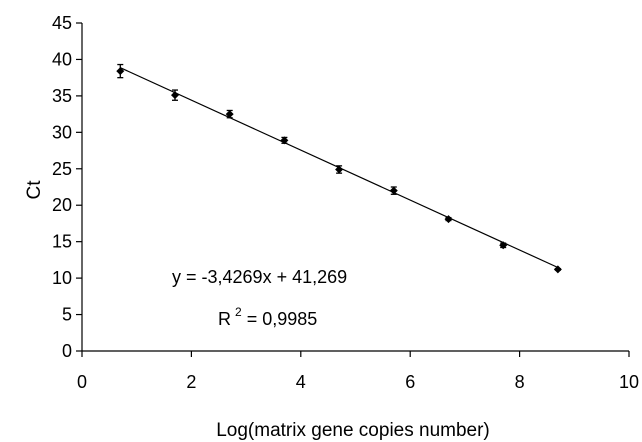  What do you see at coordinates (62, 169) in the screenshot?
I see `y-tick-label: 25` at bounding box center [62, 169].